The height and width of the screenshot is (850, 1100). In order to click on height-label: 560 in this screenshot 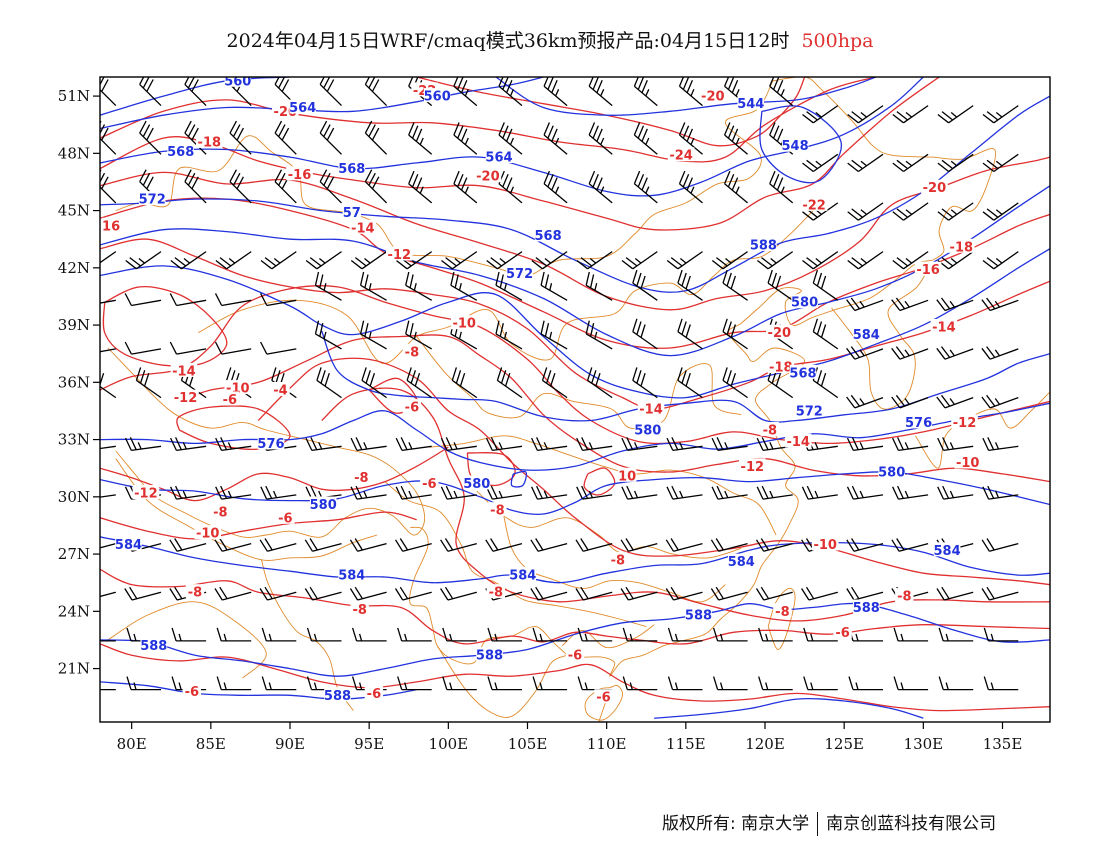, I will do `click(237, 81)`.